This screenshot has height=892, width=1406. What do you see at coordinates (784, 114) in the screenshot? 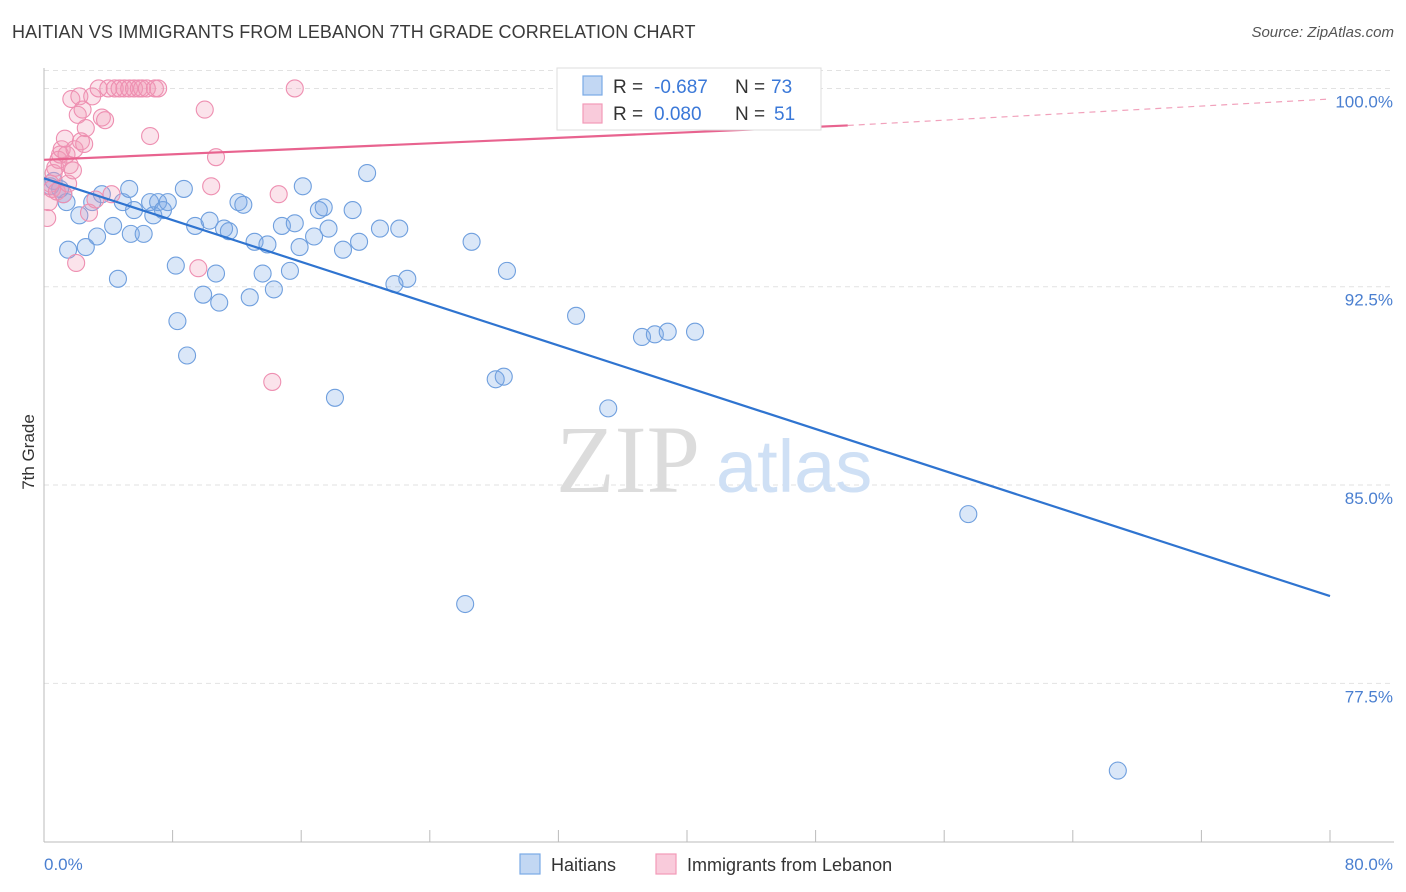
I see `stats-n-value-lebanon: 51` at bounding box center [784, 114].